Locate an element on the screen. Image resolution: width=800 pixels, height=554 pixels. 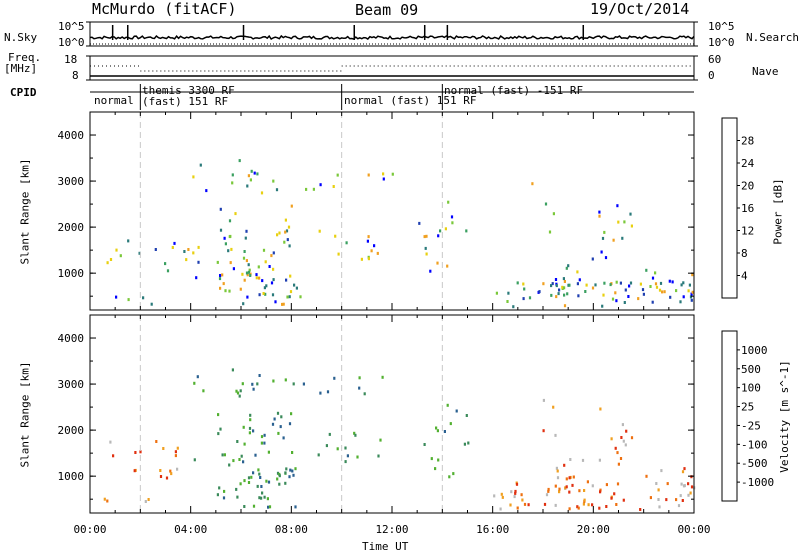
colorbar-tick-label: 100 is located at coordinates (751, 388).